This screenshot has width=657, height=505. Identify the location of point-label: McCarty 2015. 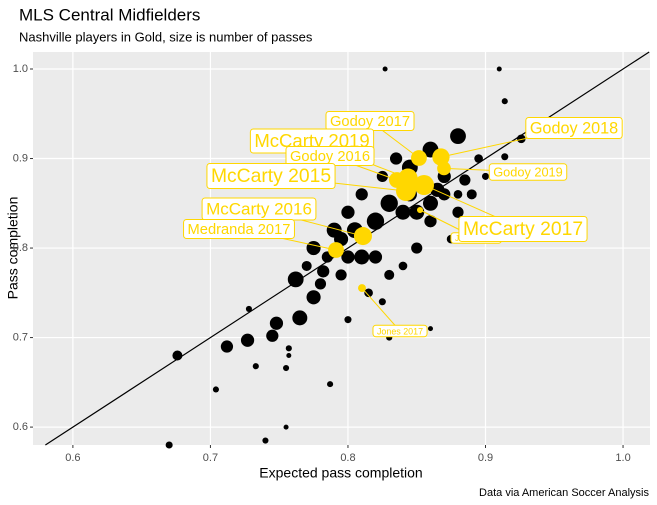
(271, 176).